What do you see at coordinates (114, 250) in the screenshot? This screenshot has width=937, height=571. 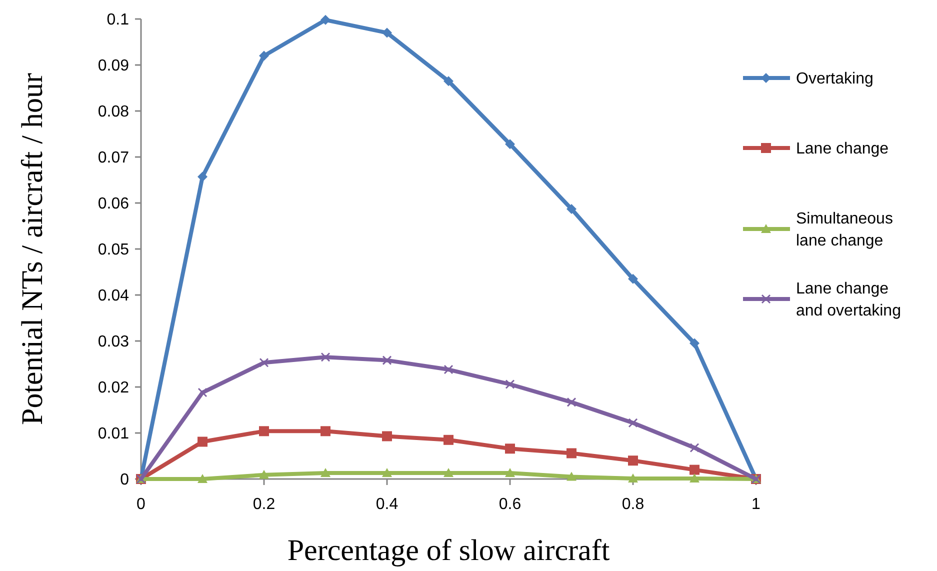 I see `y-tick-label: 0.05` at bounding box center [114, 250].